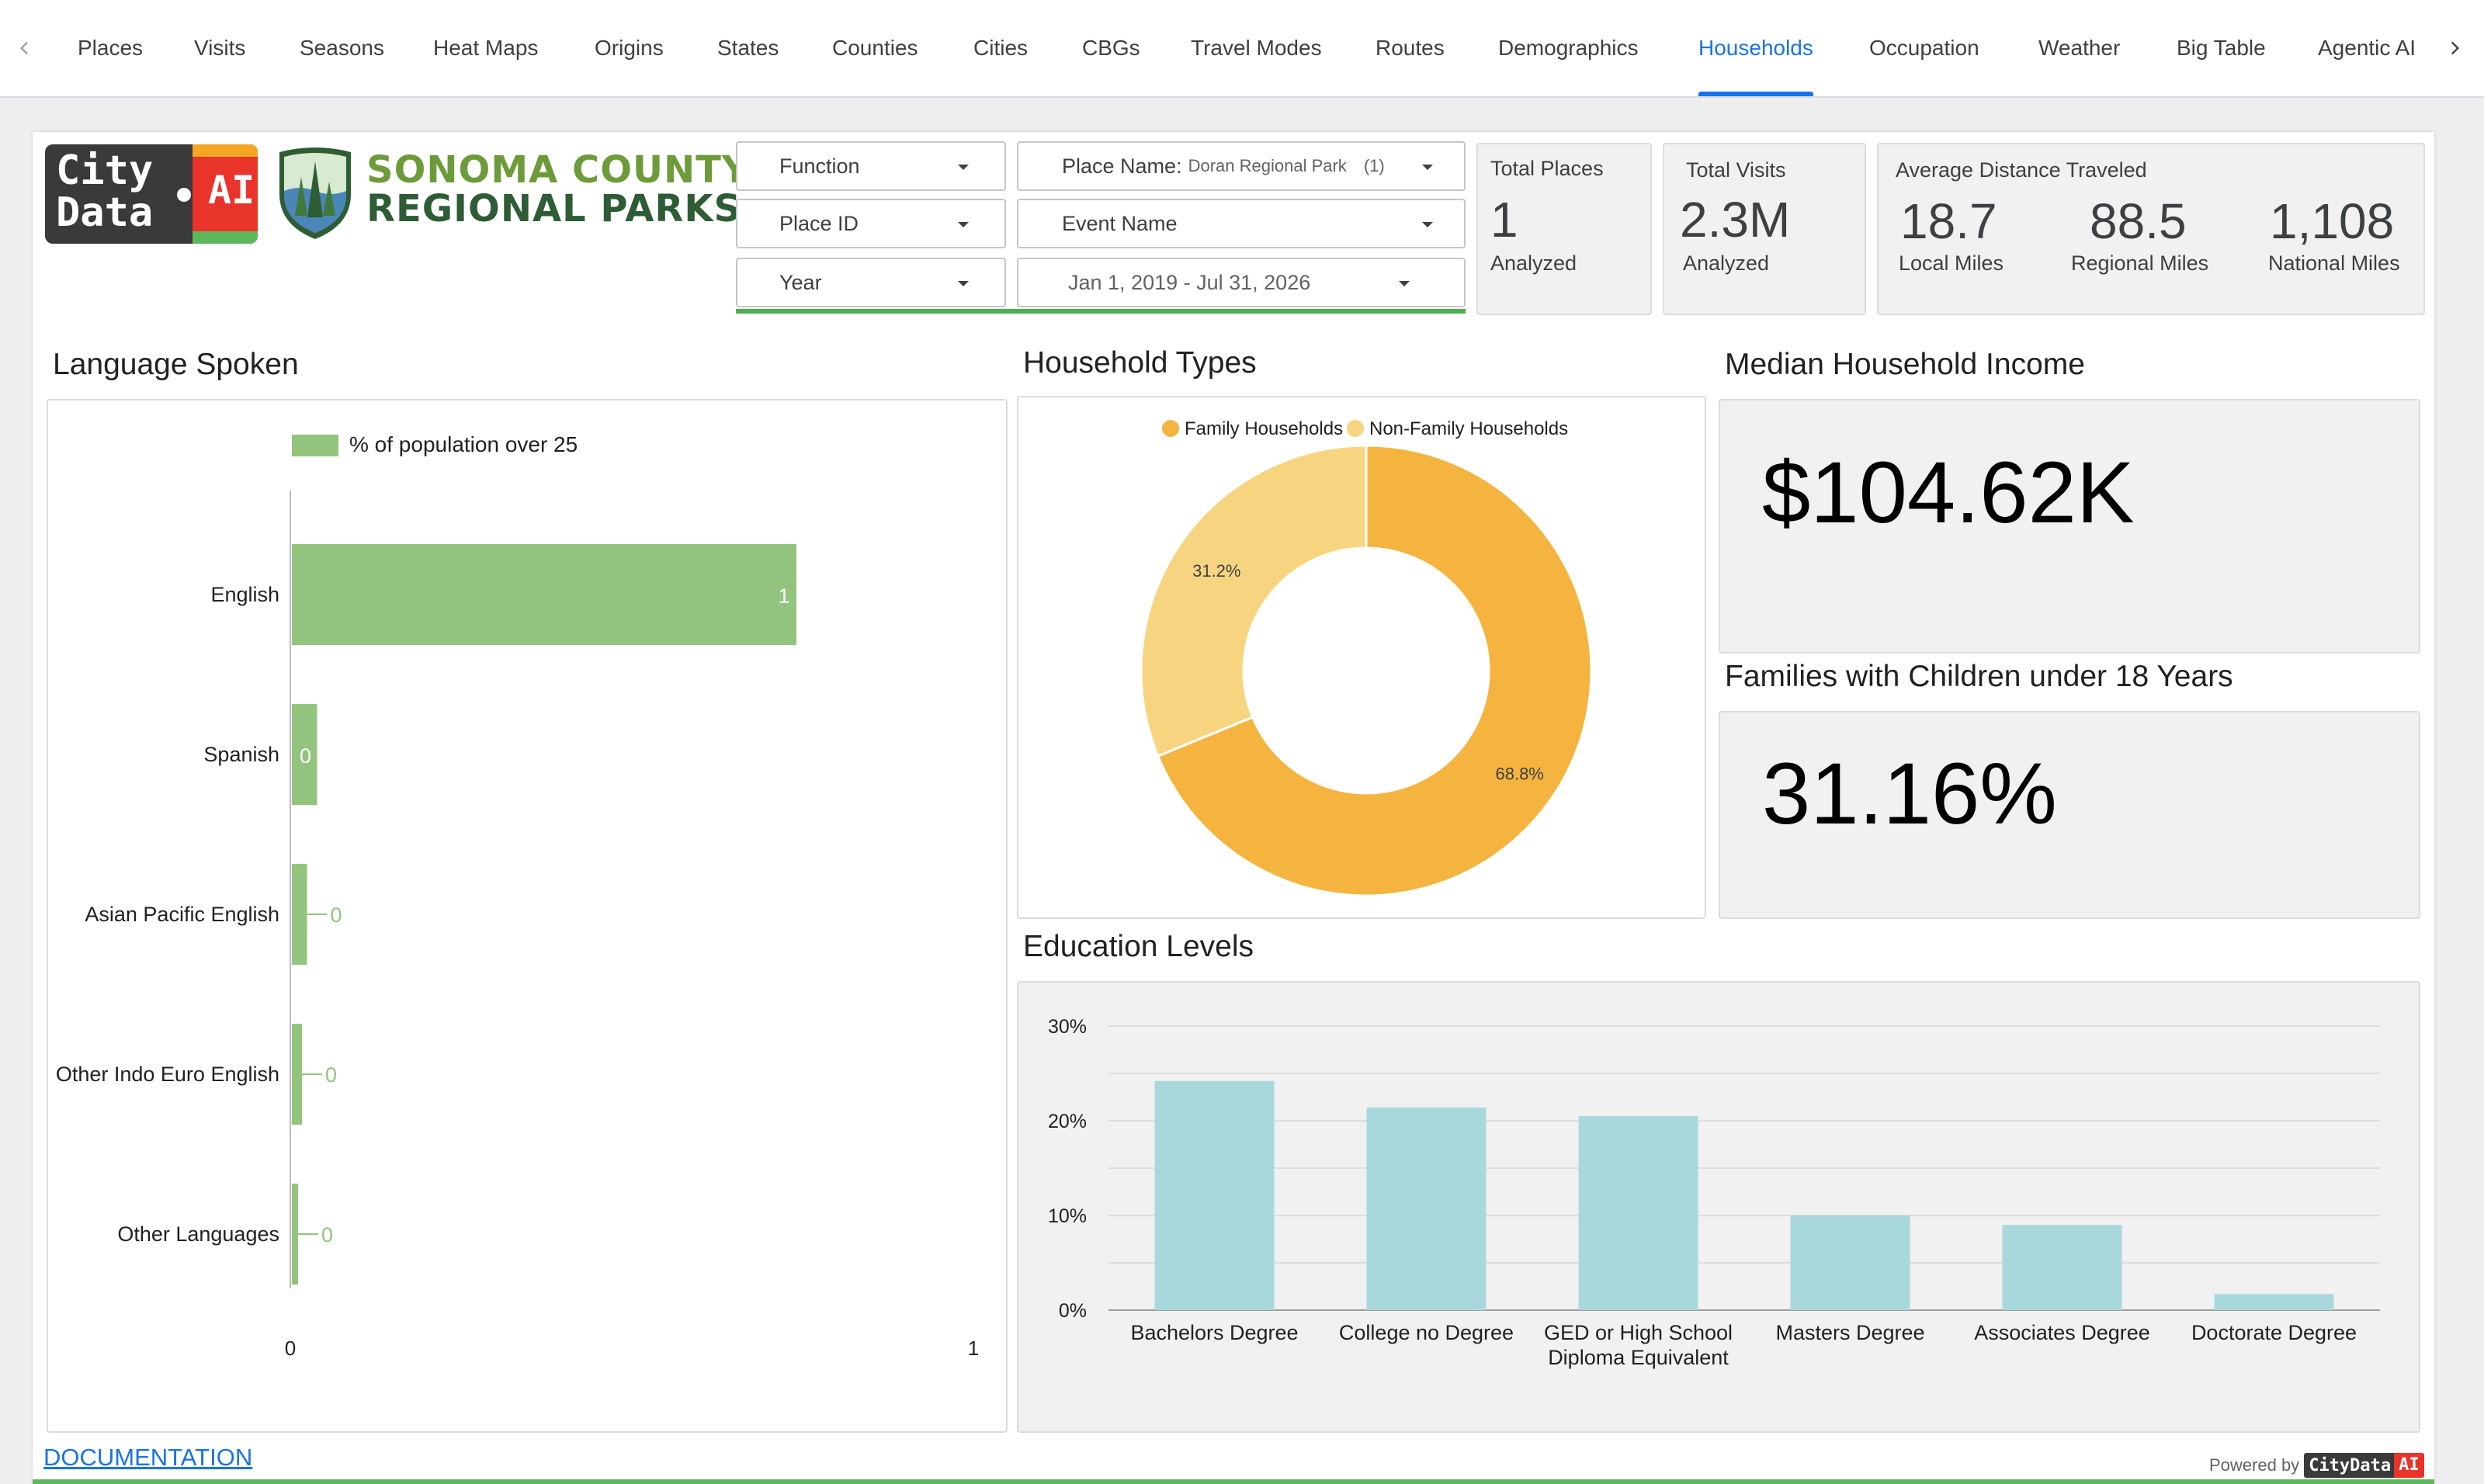  I want to click on tab-demographics: Demographics, so click(1568, 48).